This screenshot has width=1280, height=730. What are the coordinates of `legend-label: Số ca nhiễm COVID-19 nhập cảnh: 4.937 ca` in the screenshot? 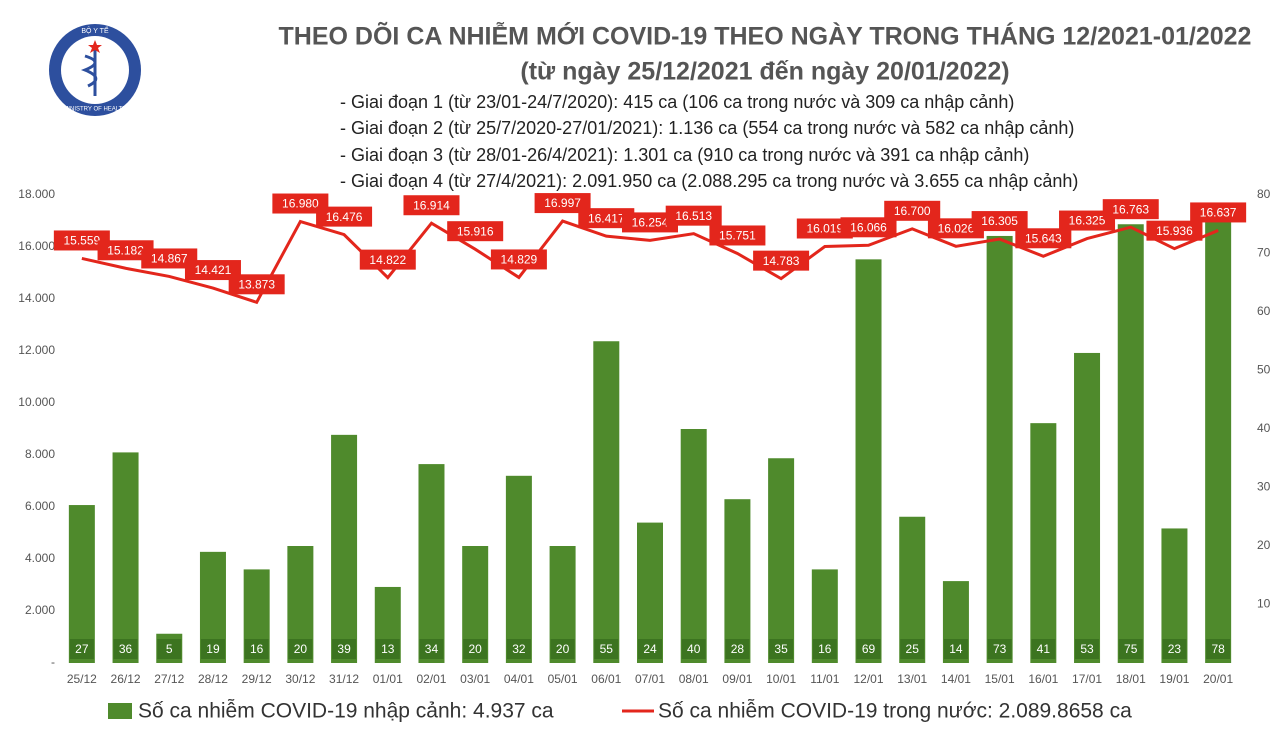 It's located at (346, 711).